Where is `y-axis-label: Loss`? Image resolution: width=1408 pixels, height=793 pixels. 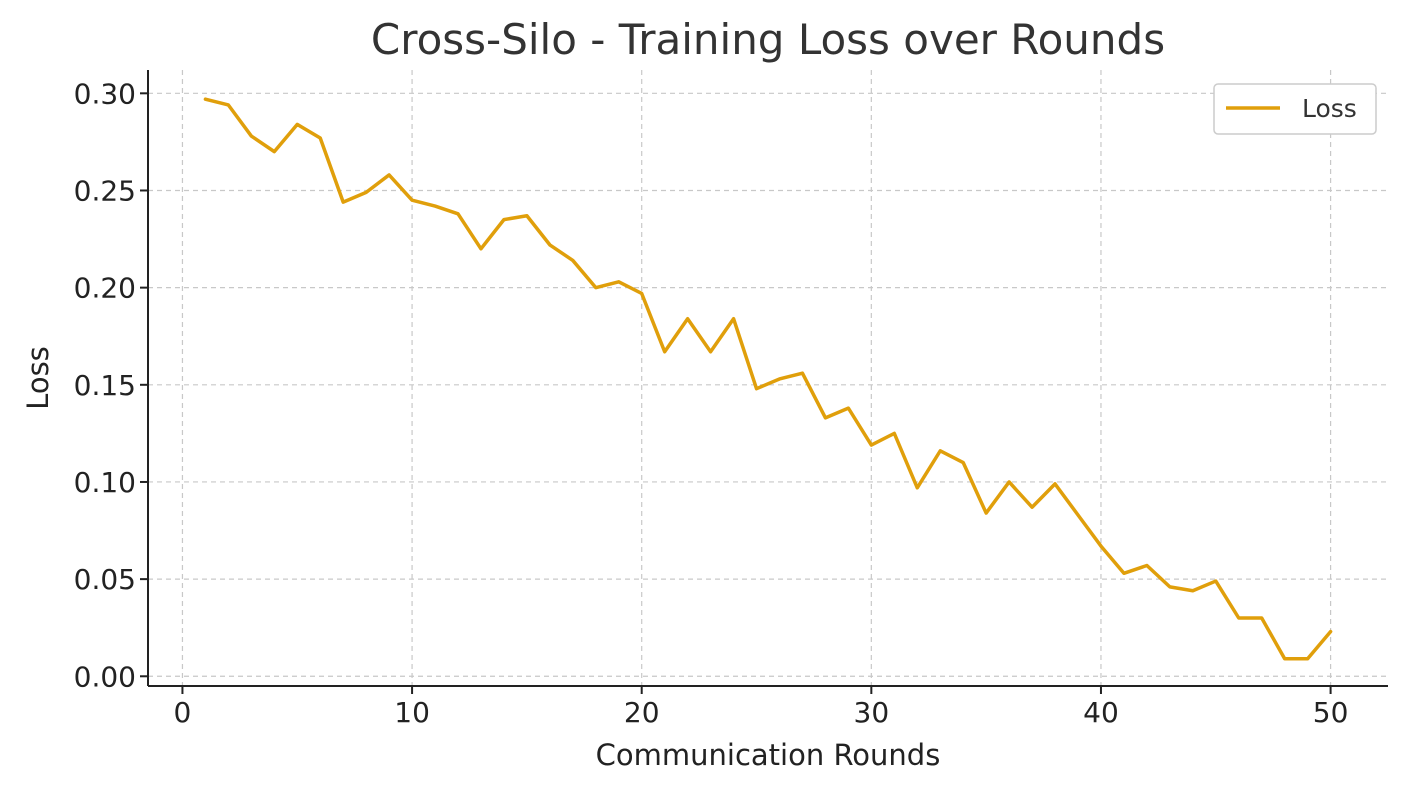
y-axis-label: Loss is located at coordinates (38, 378).